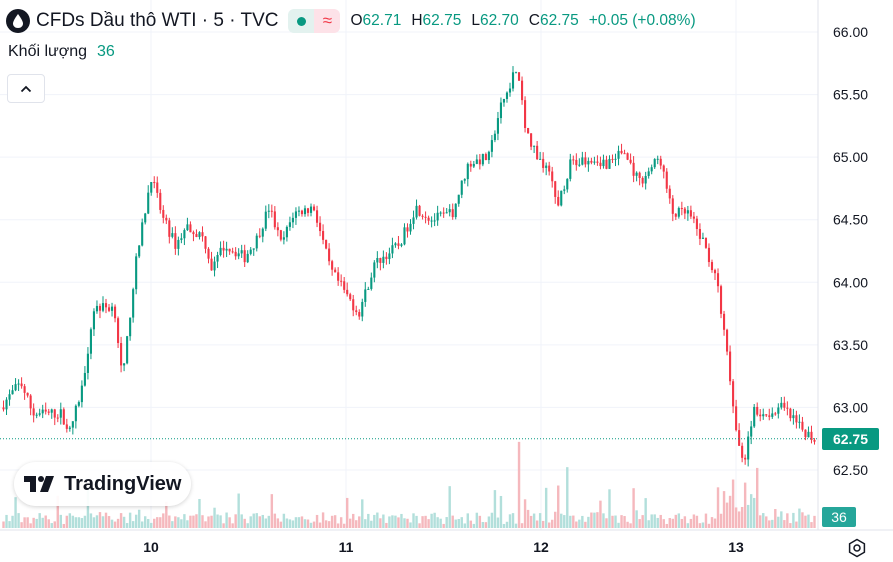  Describe the element at coordinates (61, 52) in the screenshot. I see `volume-legend: Khối lượng 36` at that location.